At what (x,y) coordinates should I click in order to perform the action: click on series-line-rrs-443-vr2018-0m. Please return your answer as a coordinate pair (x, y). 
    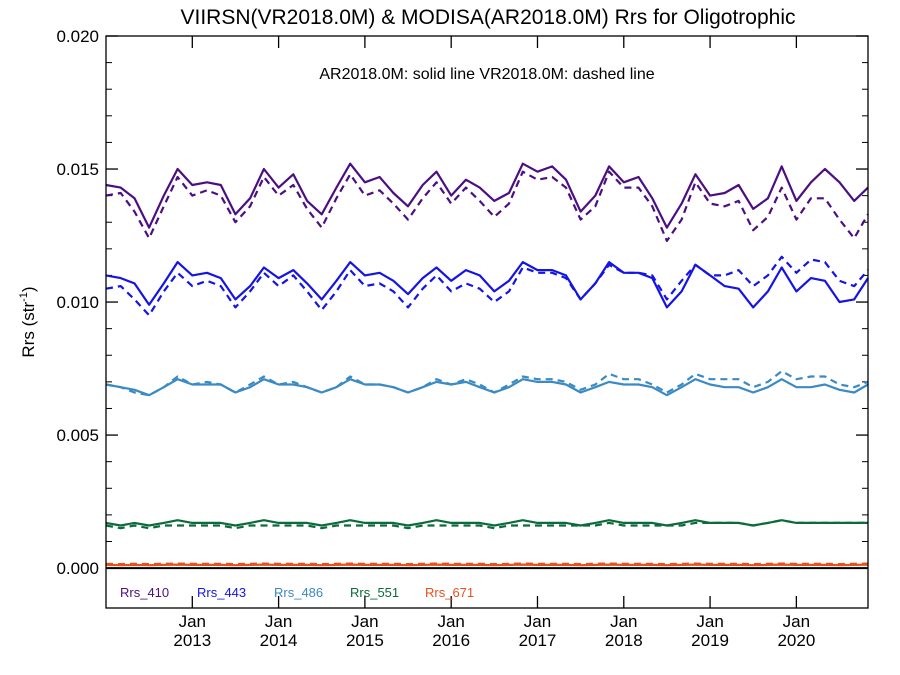
    Looking at the image, I should click on (487, 286).